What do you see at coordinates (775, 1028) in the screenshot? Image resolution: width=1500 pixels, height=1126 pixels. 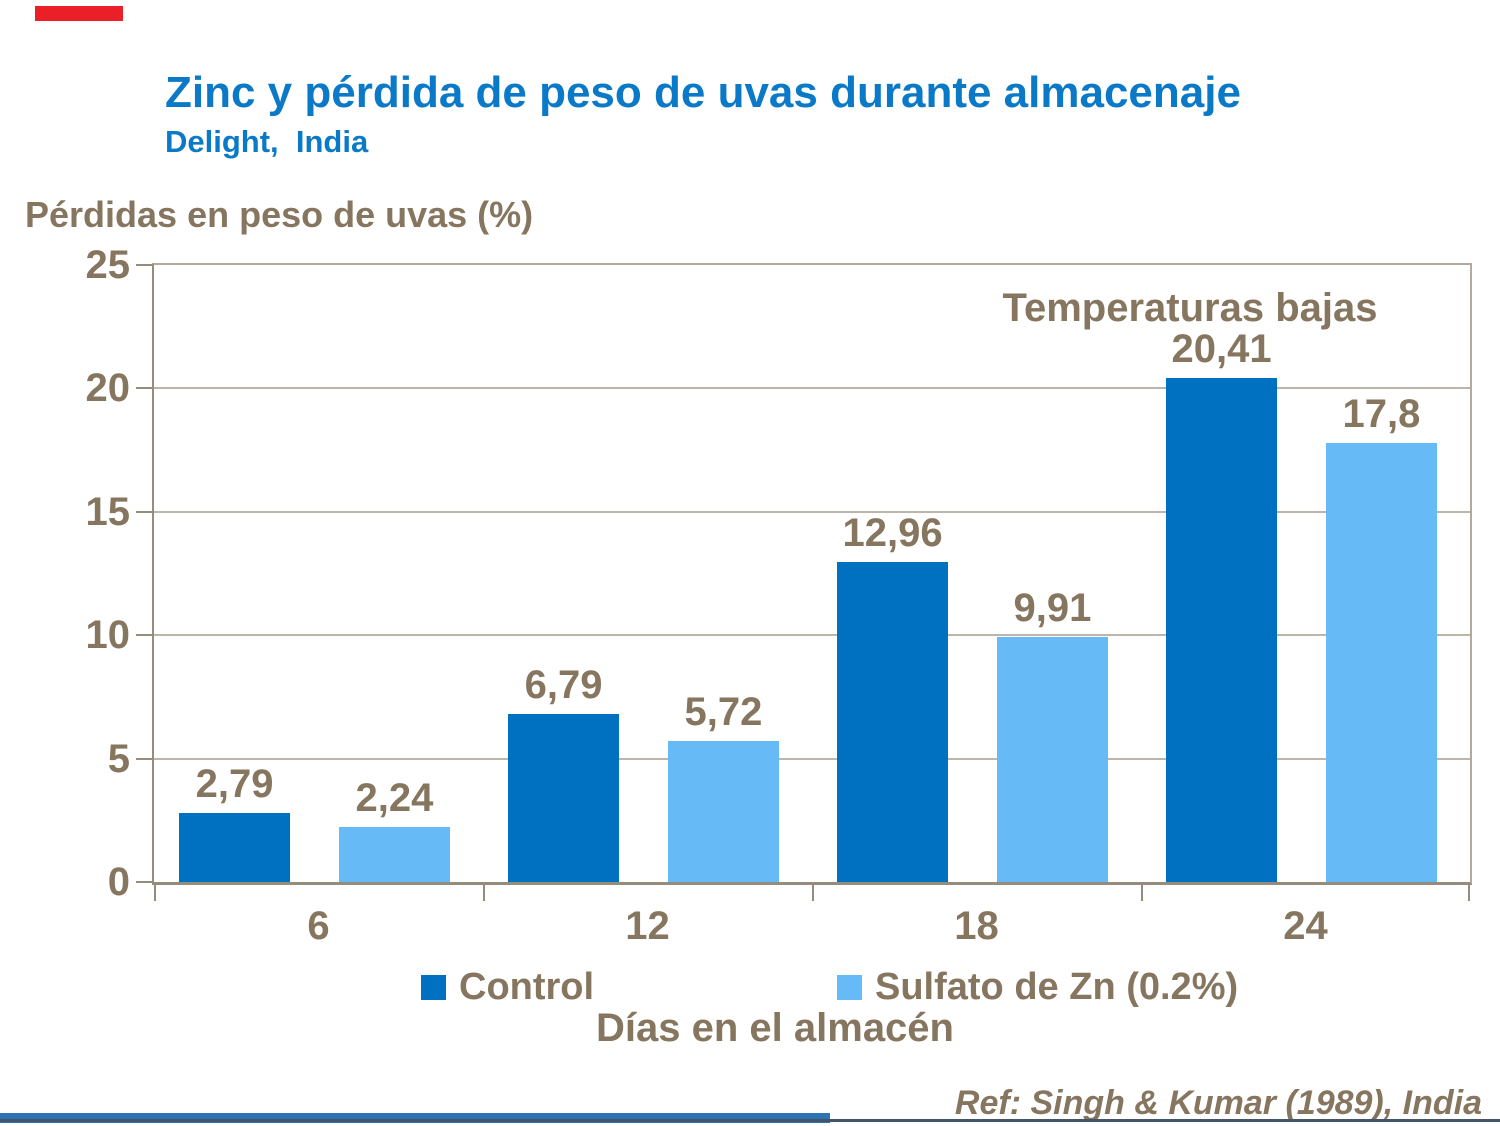 I see `x-axis-title: Días en el almacén` at bounding box center [775, 1028].